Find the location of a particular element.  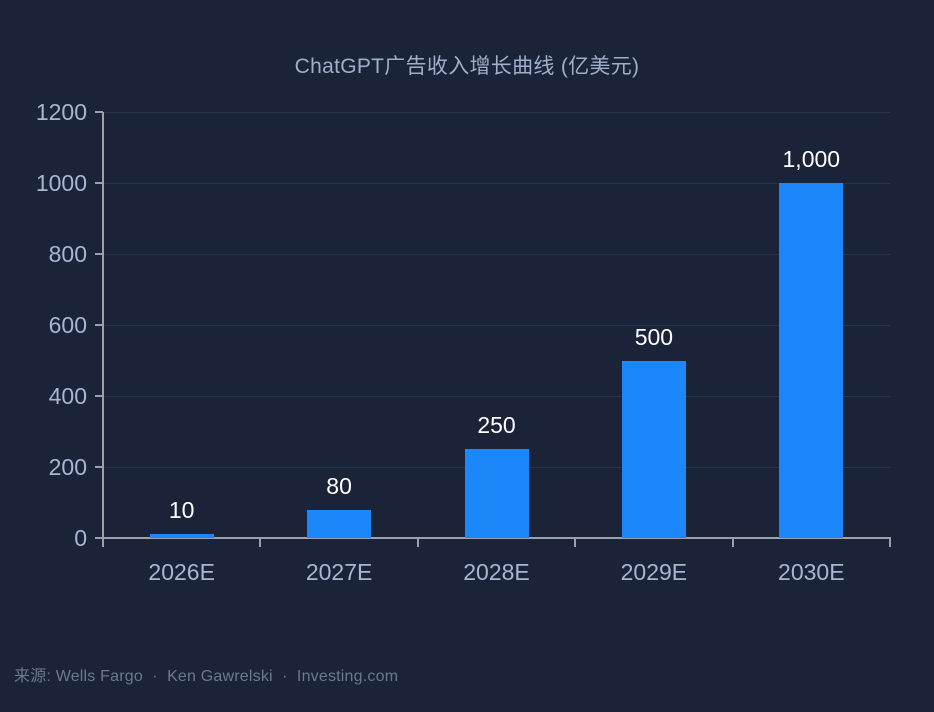

bar-2026E is located at coordinates (181, 536).